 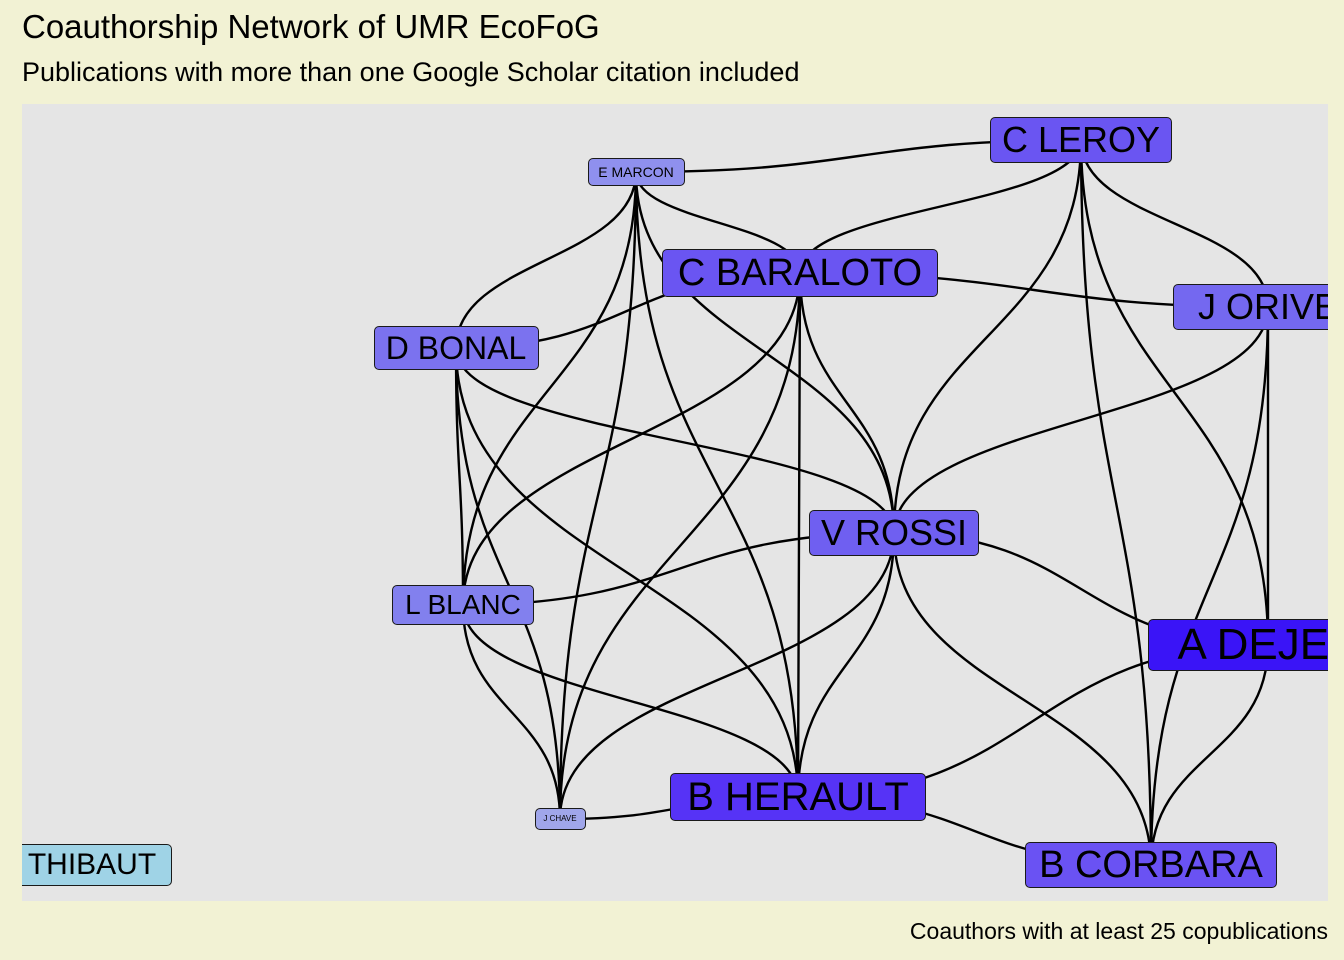 I want to click on edge-c-baraloto-l-blanc, so click(x=631, y=439).